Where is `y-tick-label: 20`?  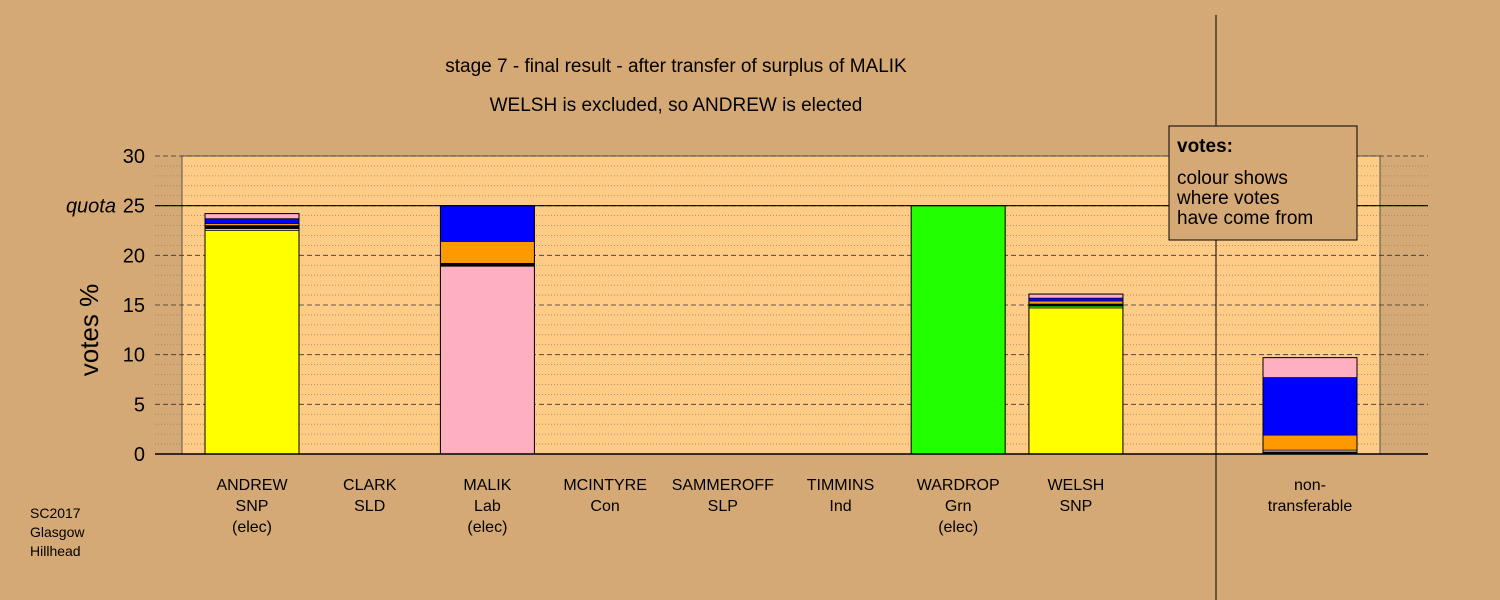
y-tick-label: 20 is located at coordinates (134, 256).